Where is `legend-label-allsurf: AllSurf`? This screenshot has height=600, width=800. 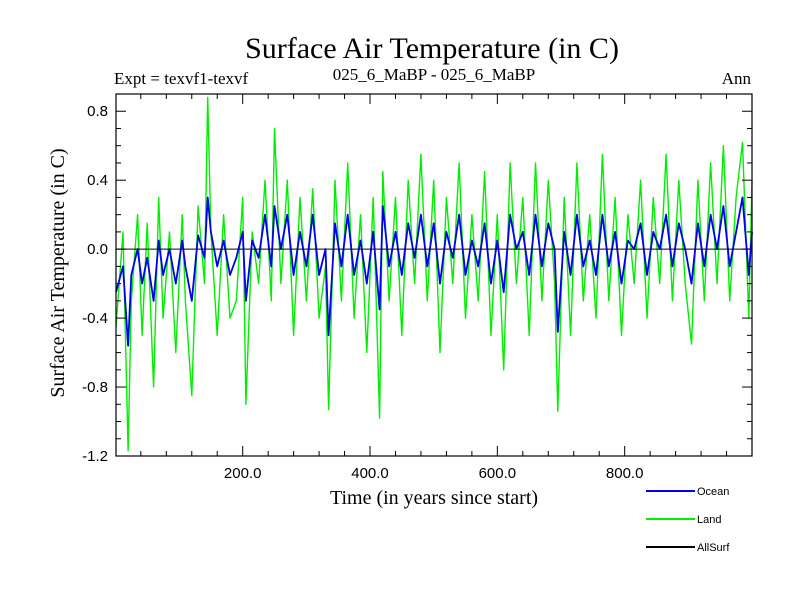 legend-label-allsurf: AllSurf is located at coordinates (713, 548).